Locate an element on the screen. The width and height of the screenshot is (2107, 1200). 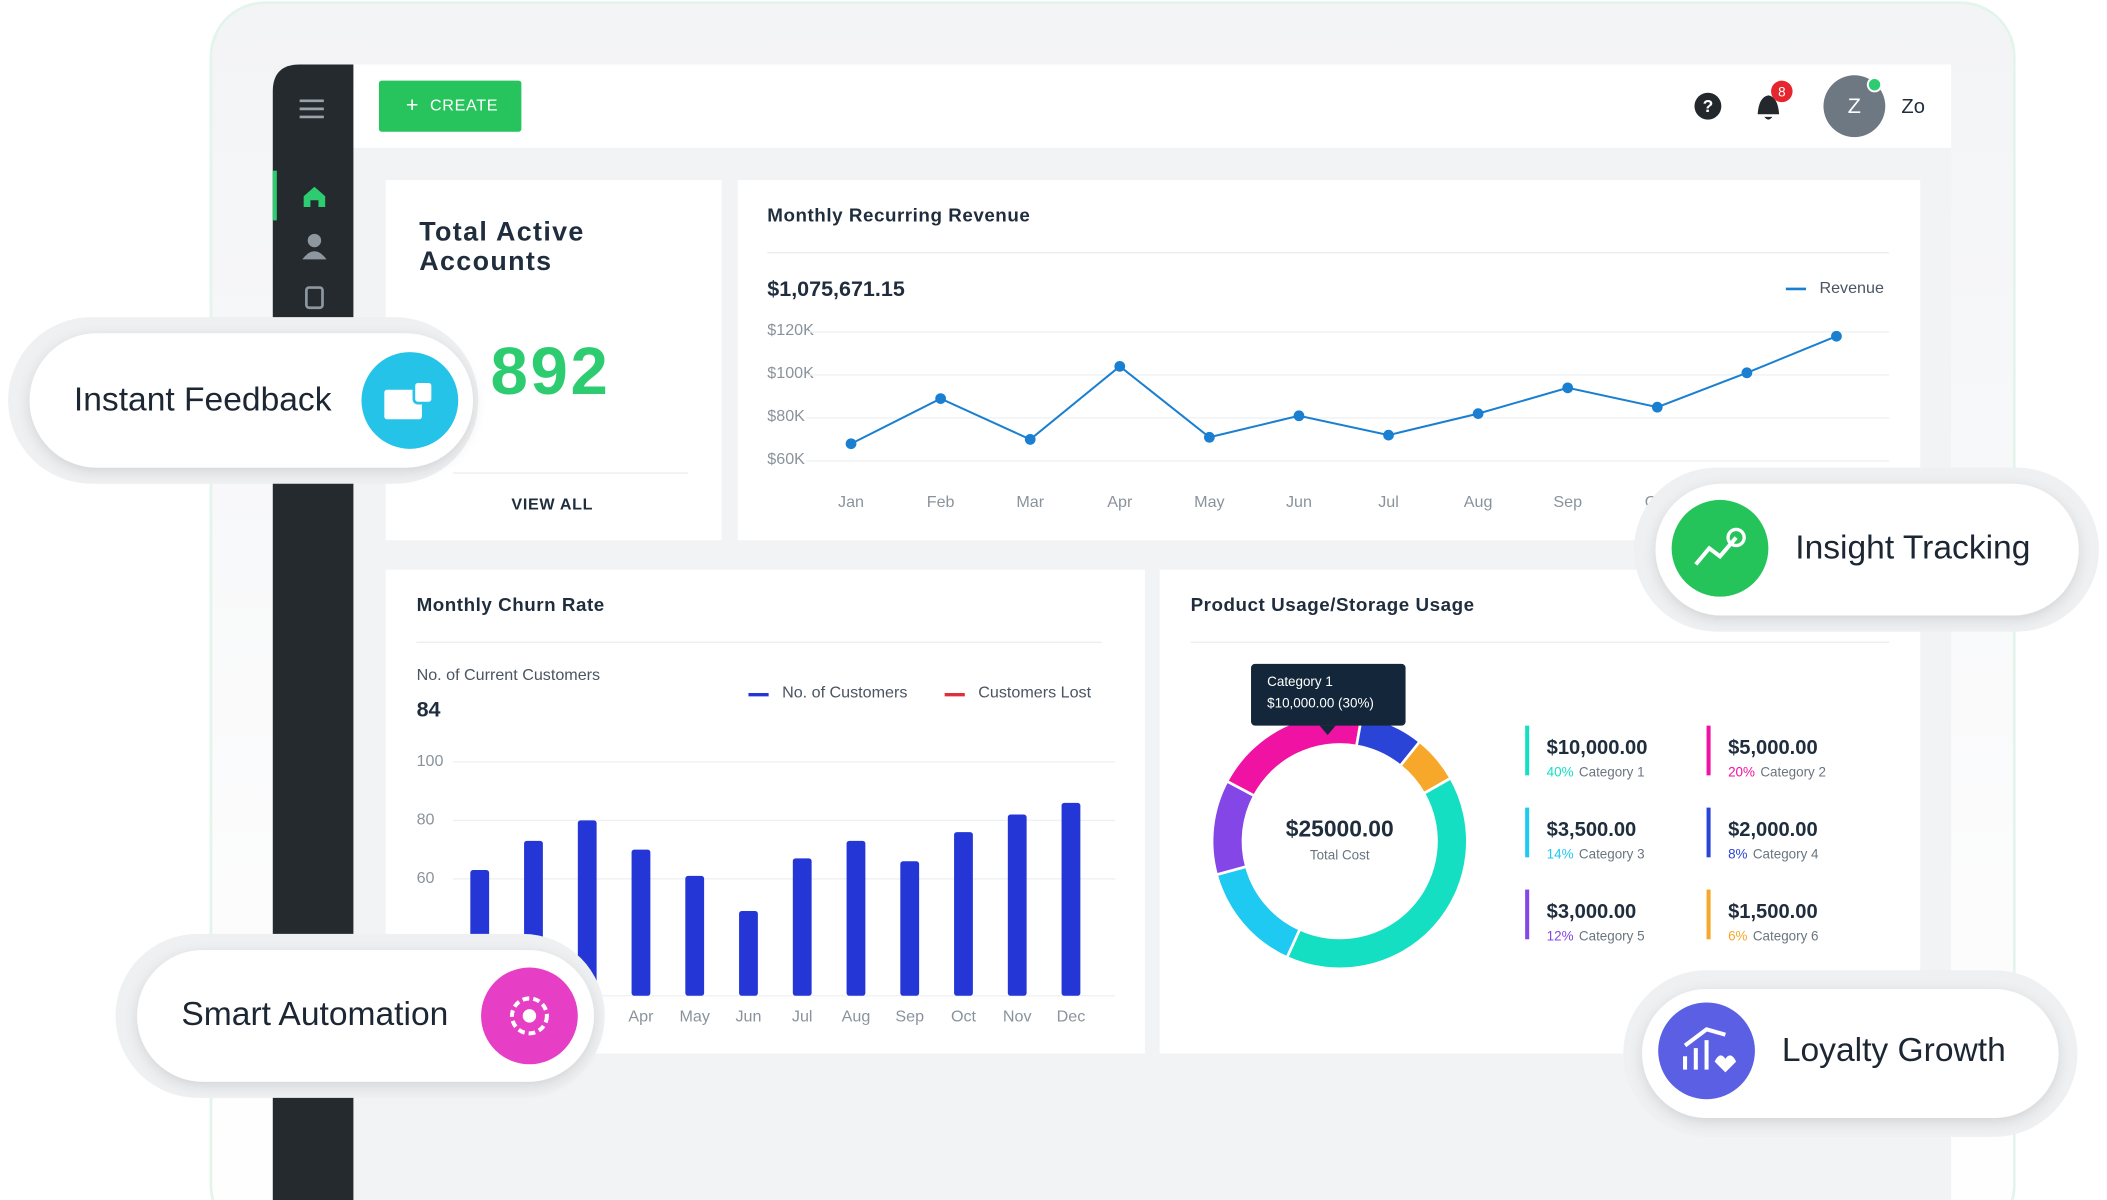
legend-caption: 8% Category 4 is located at coordinates (1773, 853).